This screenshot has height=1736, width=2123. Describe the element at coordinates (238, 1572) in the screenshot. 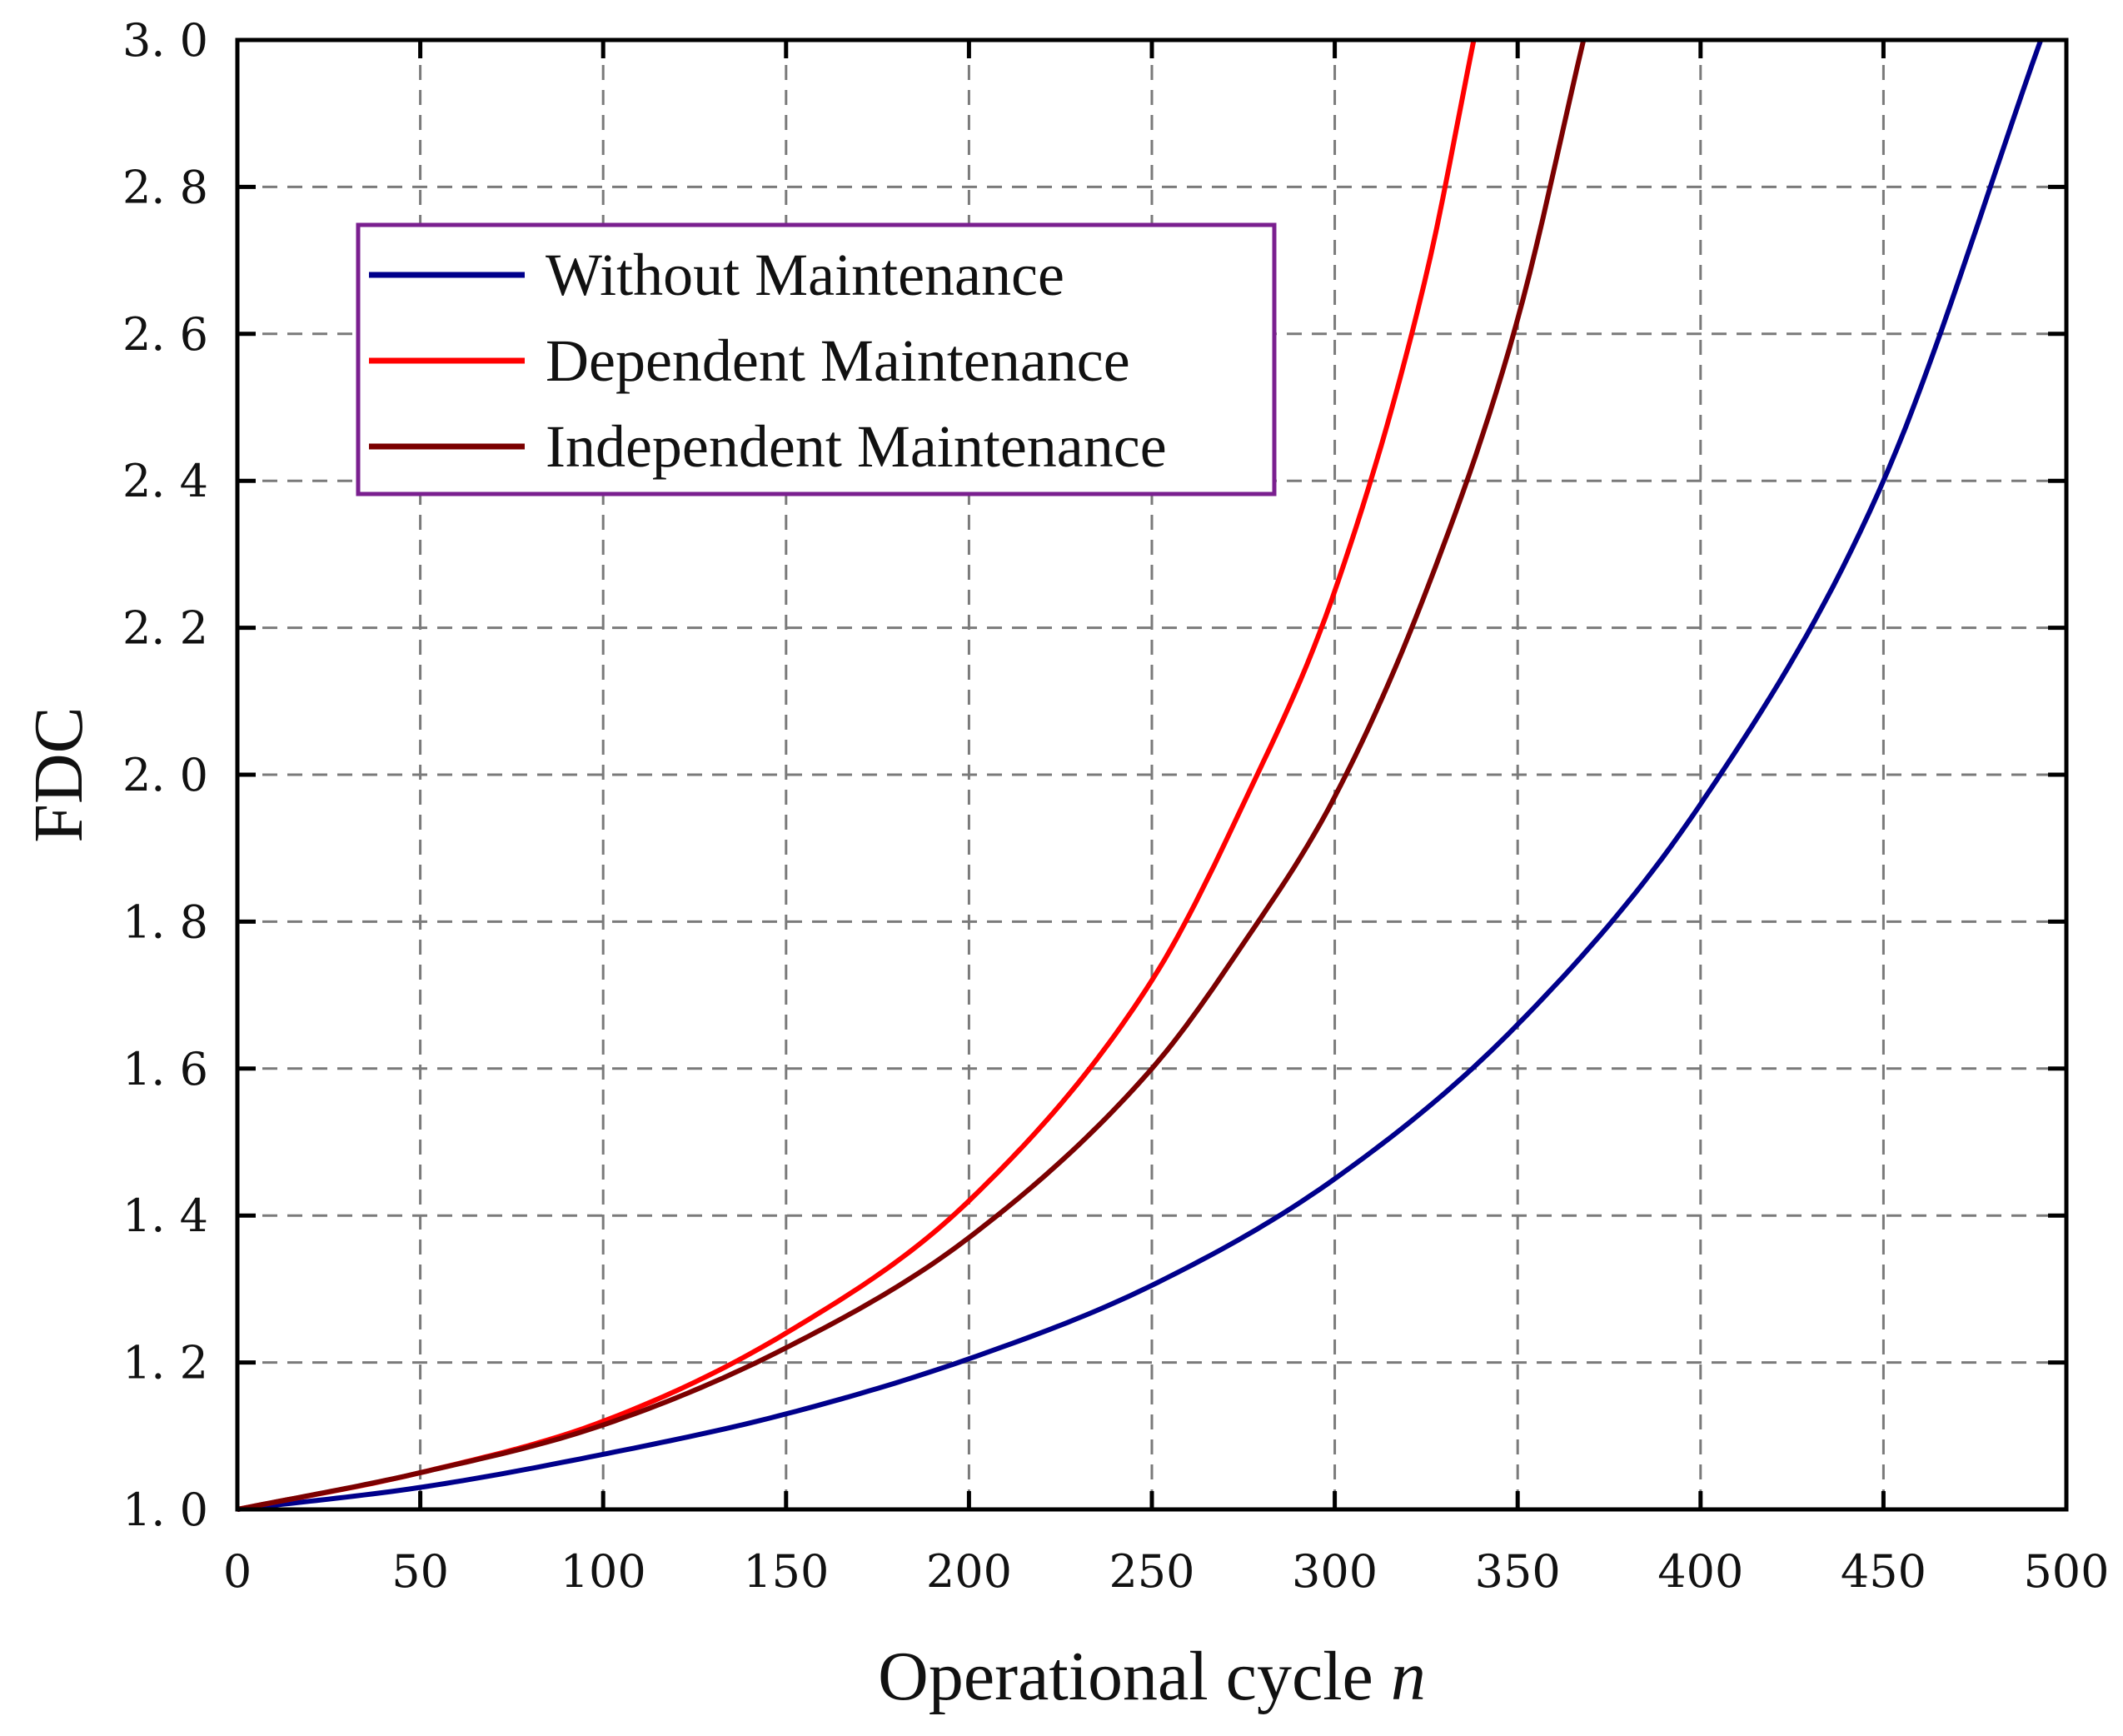

I see `x-tick-label: 0` at that location.